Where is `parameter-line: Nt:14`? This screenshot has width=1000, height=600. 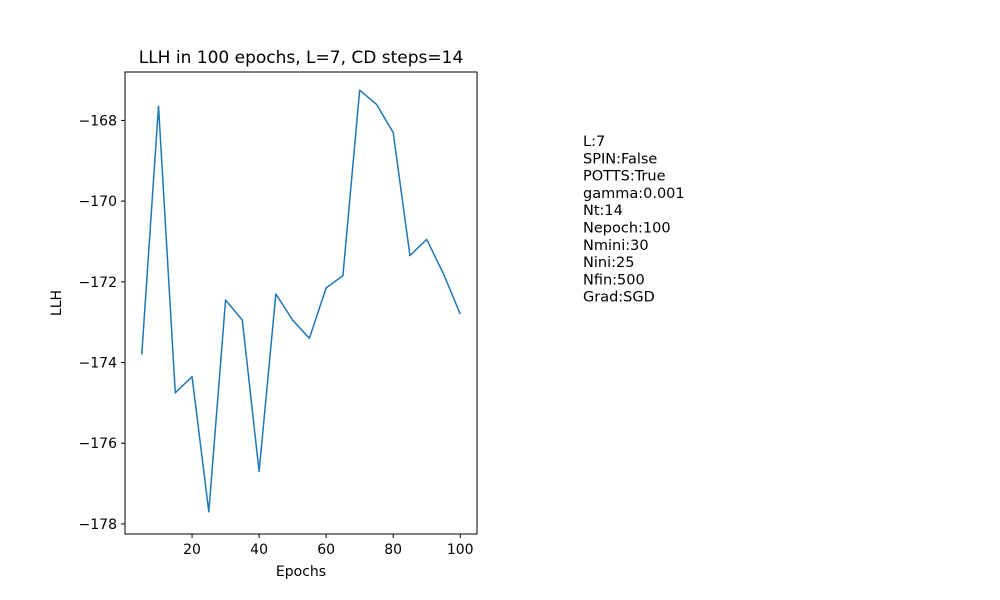
parameter-line: Nt:14 is located at coordinates (603, 211).